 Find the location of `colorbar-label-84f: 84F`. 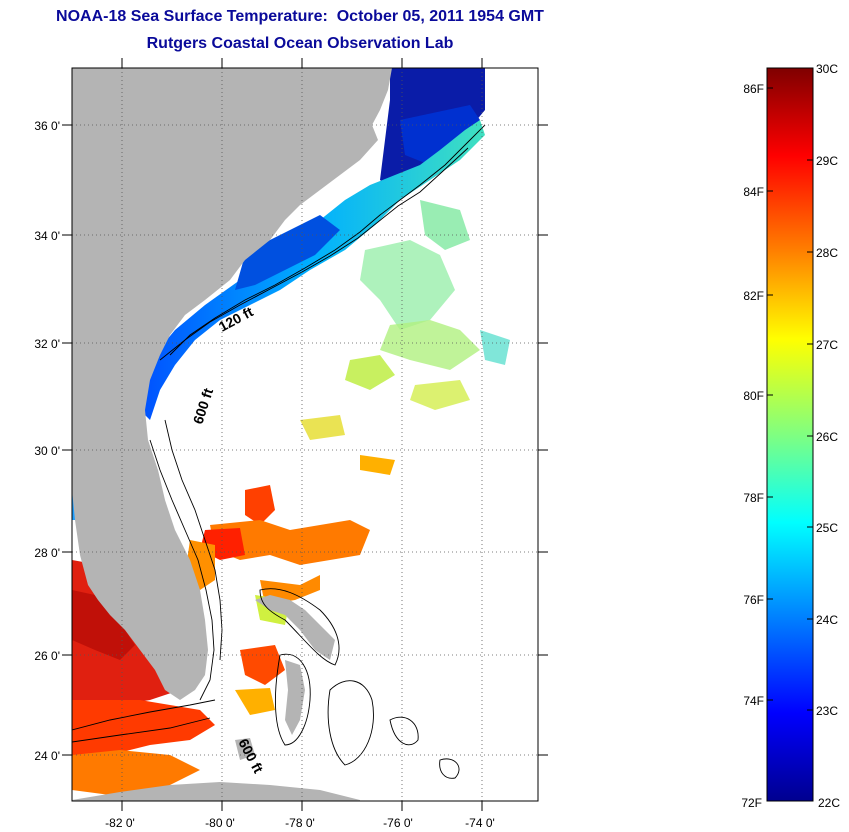

colorbar-label-84f: 84F is located at coordinates (753, 192).